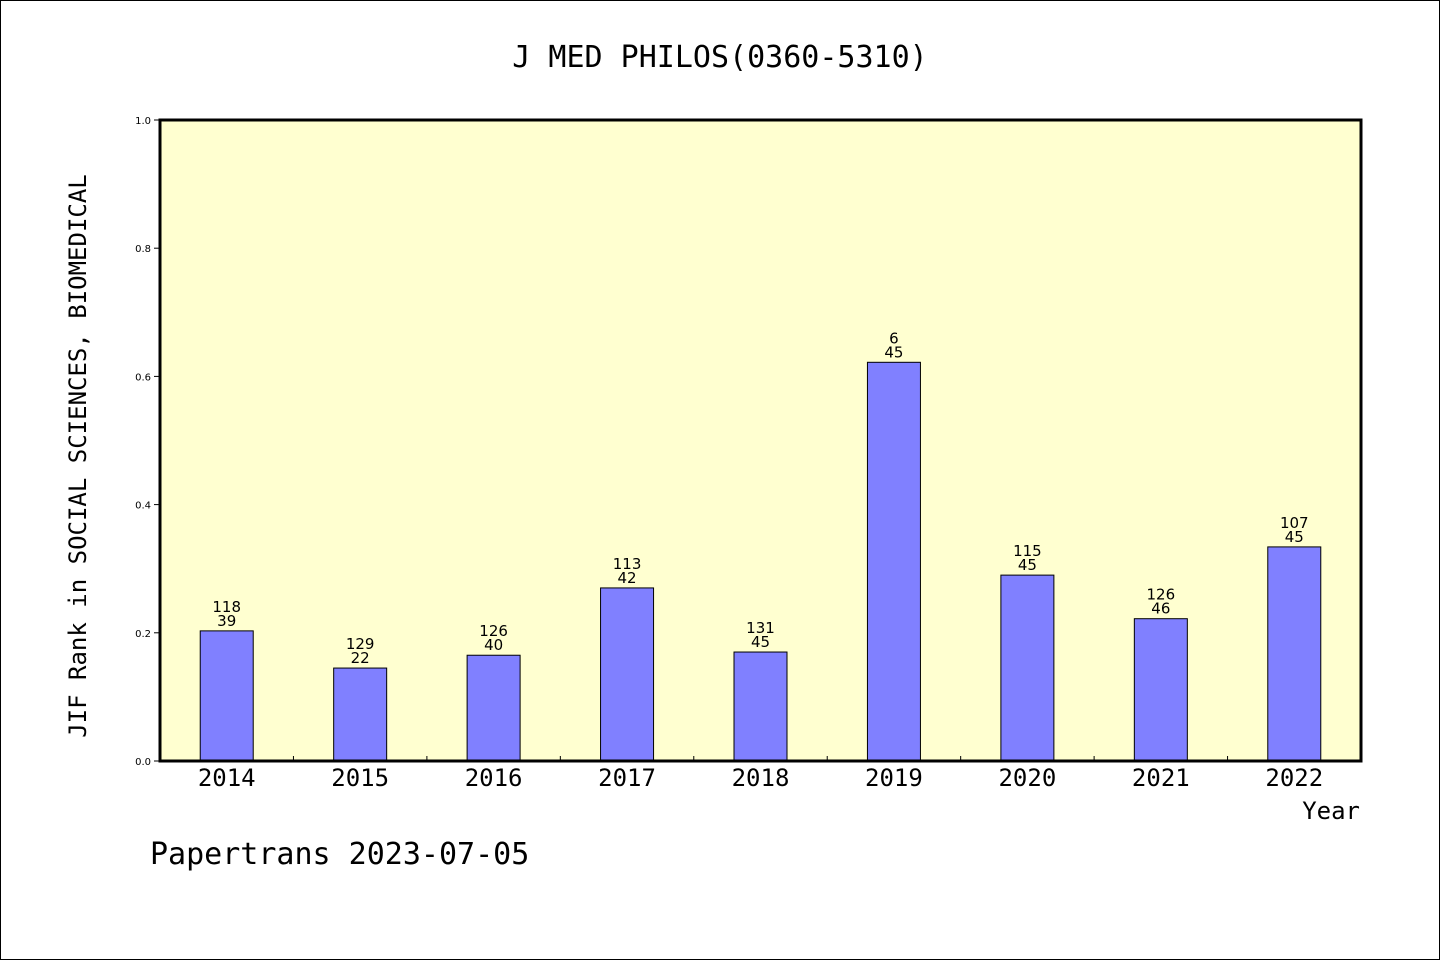  I want to click on x-tick-label: 2017, so click(627, 778).